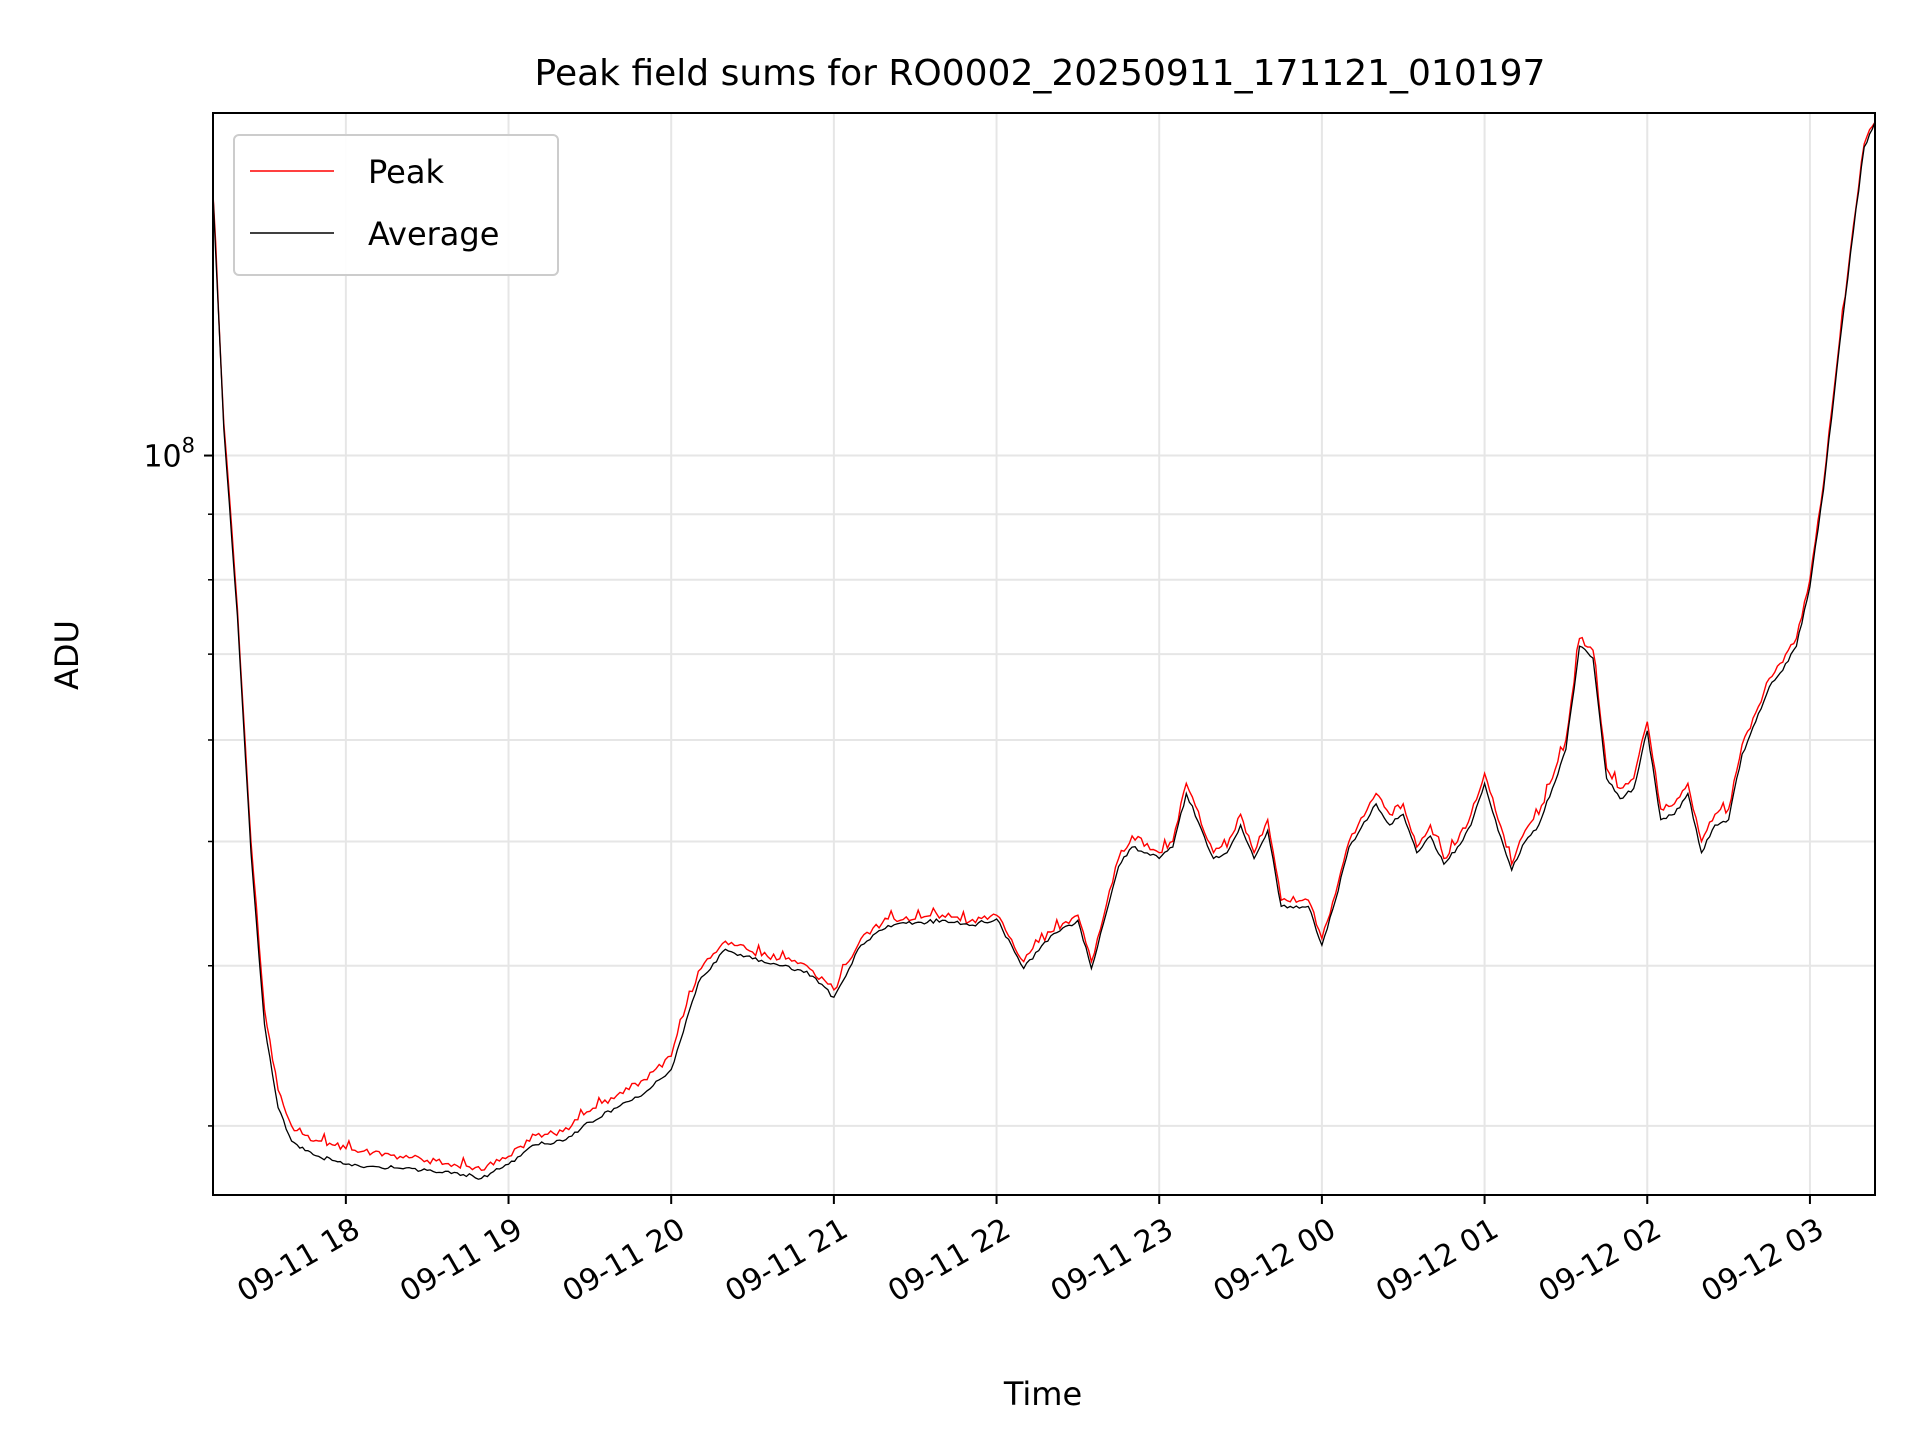 The image size is (1920, 1440). I want to click on legend: Peak Average, so click(396, 205).